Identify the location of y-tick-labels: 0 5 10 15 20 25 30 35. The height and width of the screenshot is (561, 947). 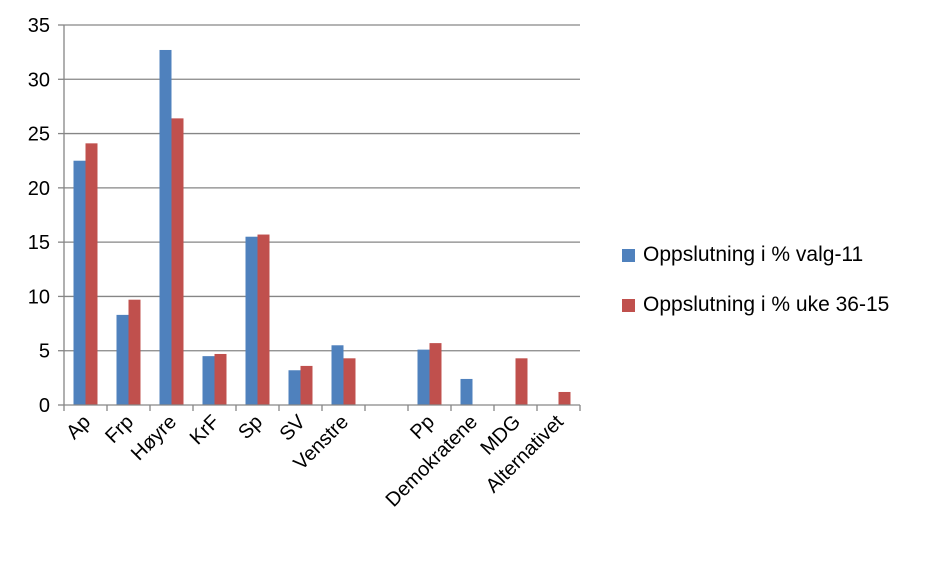
(39, 216).